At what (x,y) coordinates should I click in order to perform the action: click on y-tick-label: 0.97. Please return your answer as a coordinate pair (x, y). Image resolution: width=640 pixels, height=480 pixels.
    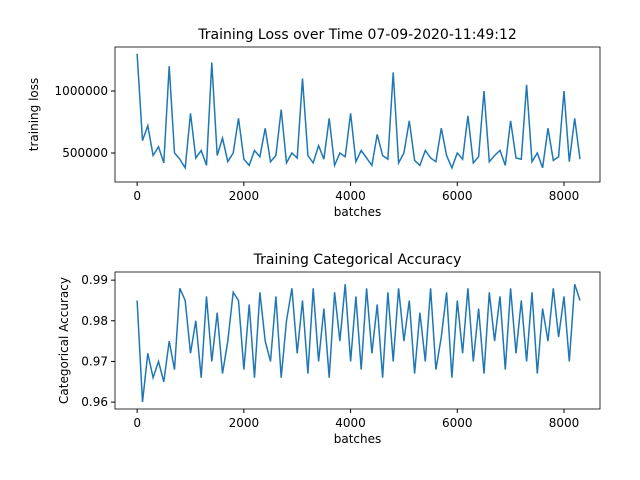
    Looking at the image, I should click on (94, 361).